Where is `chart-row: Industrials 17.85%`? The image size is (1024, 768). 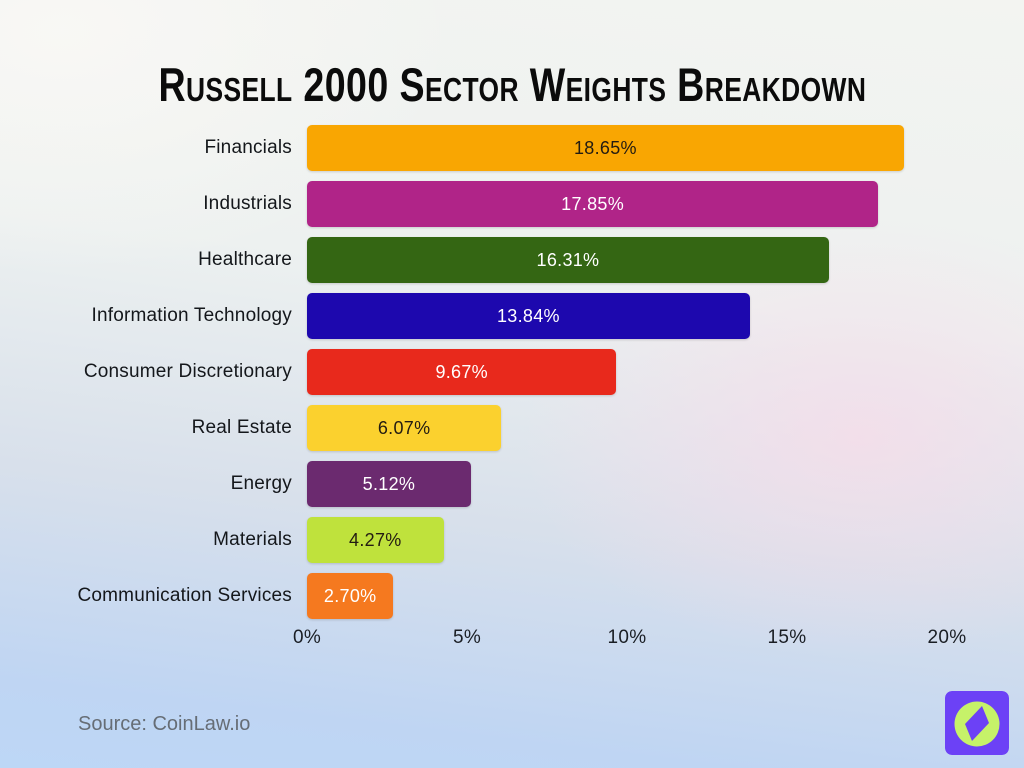 chart-row: Industrials 17.85% is located at coordinates (473, 204).